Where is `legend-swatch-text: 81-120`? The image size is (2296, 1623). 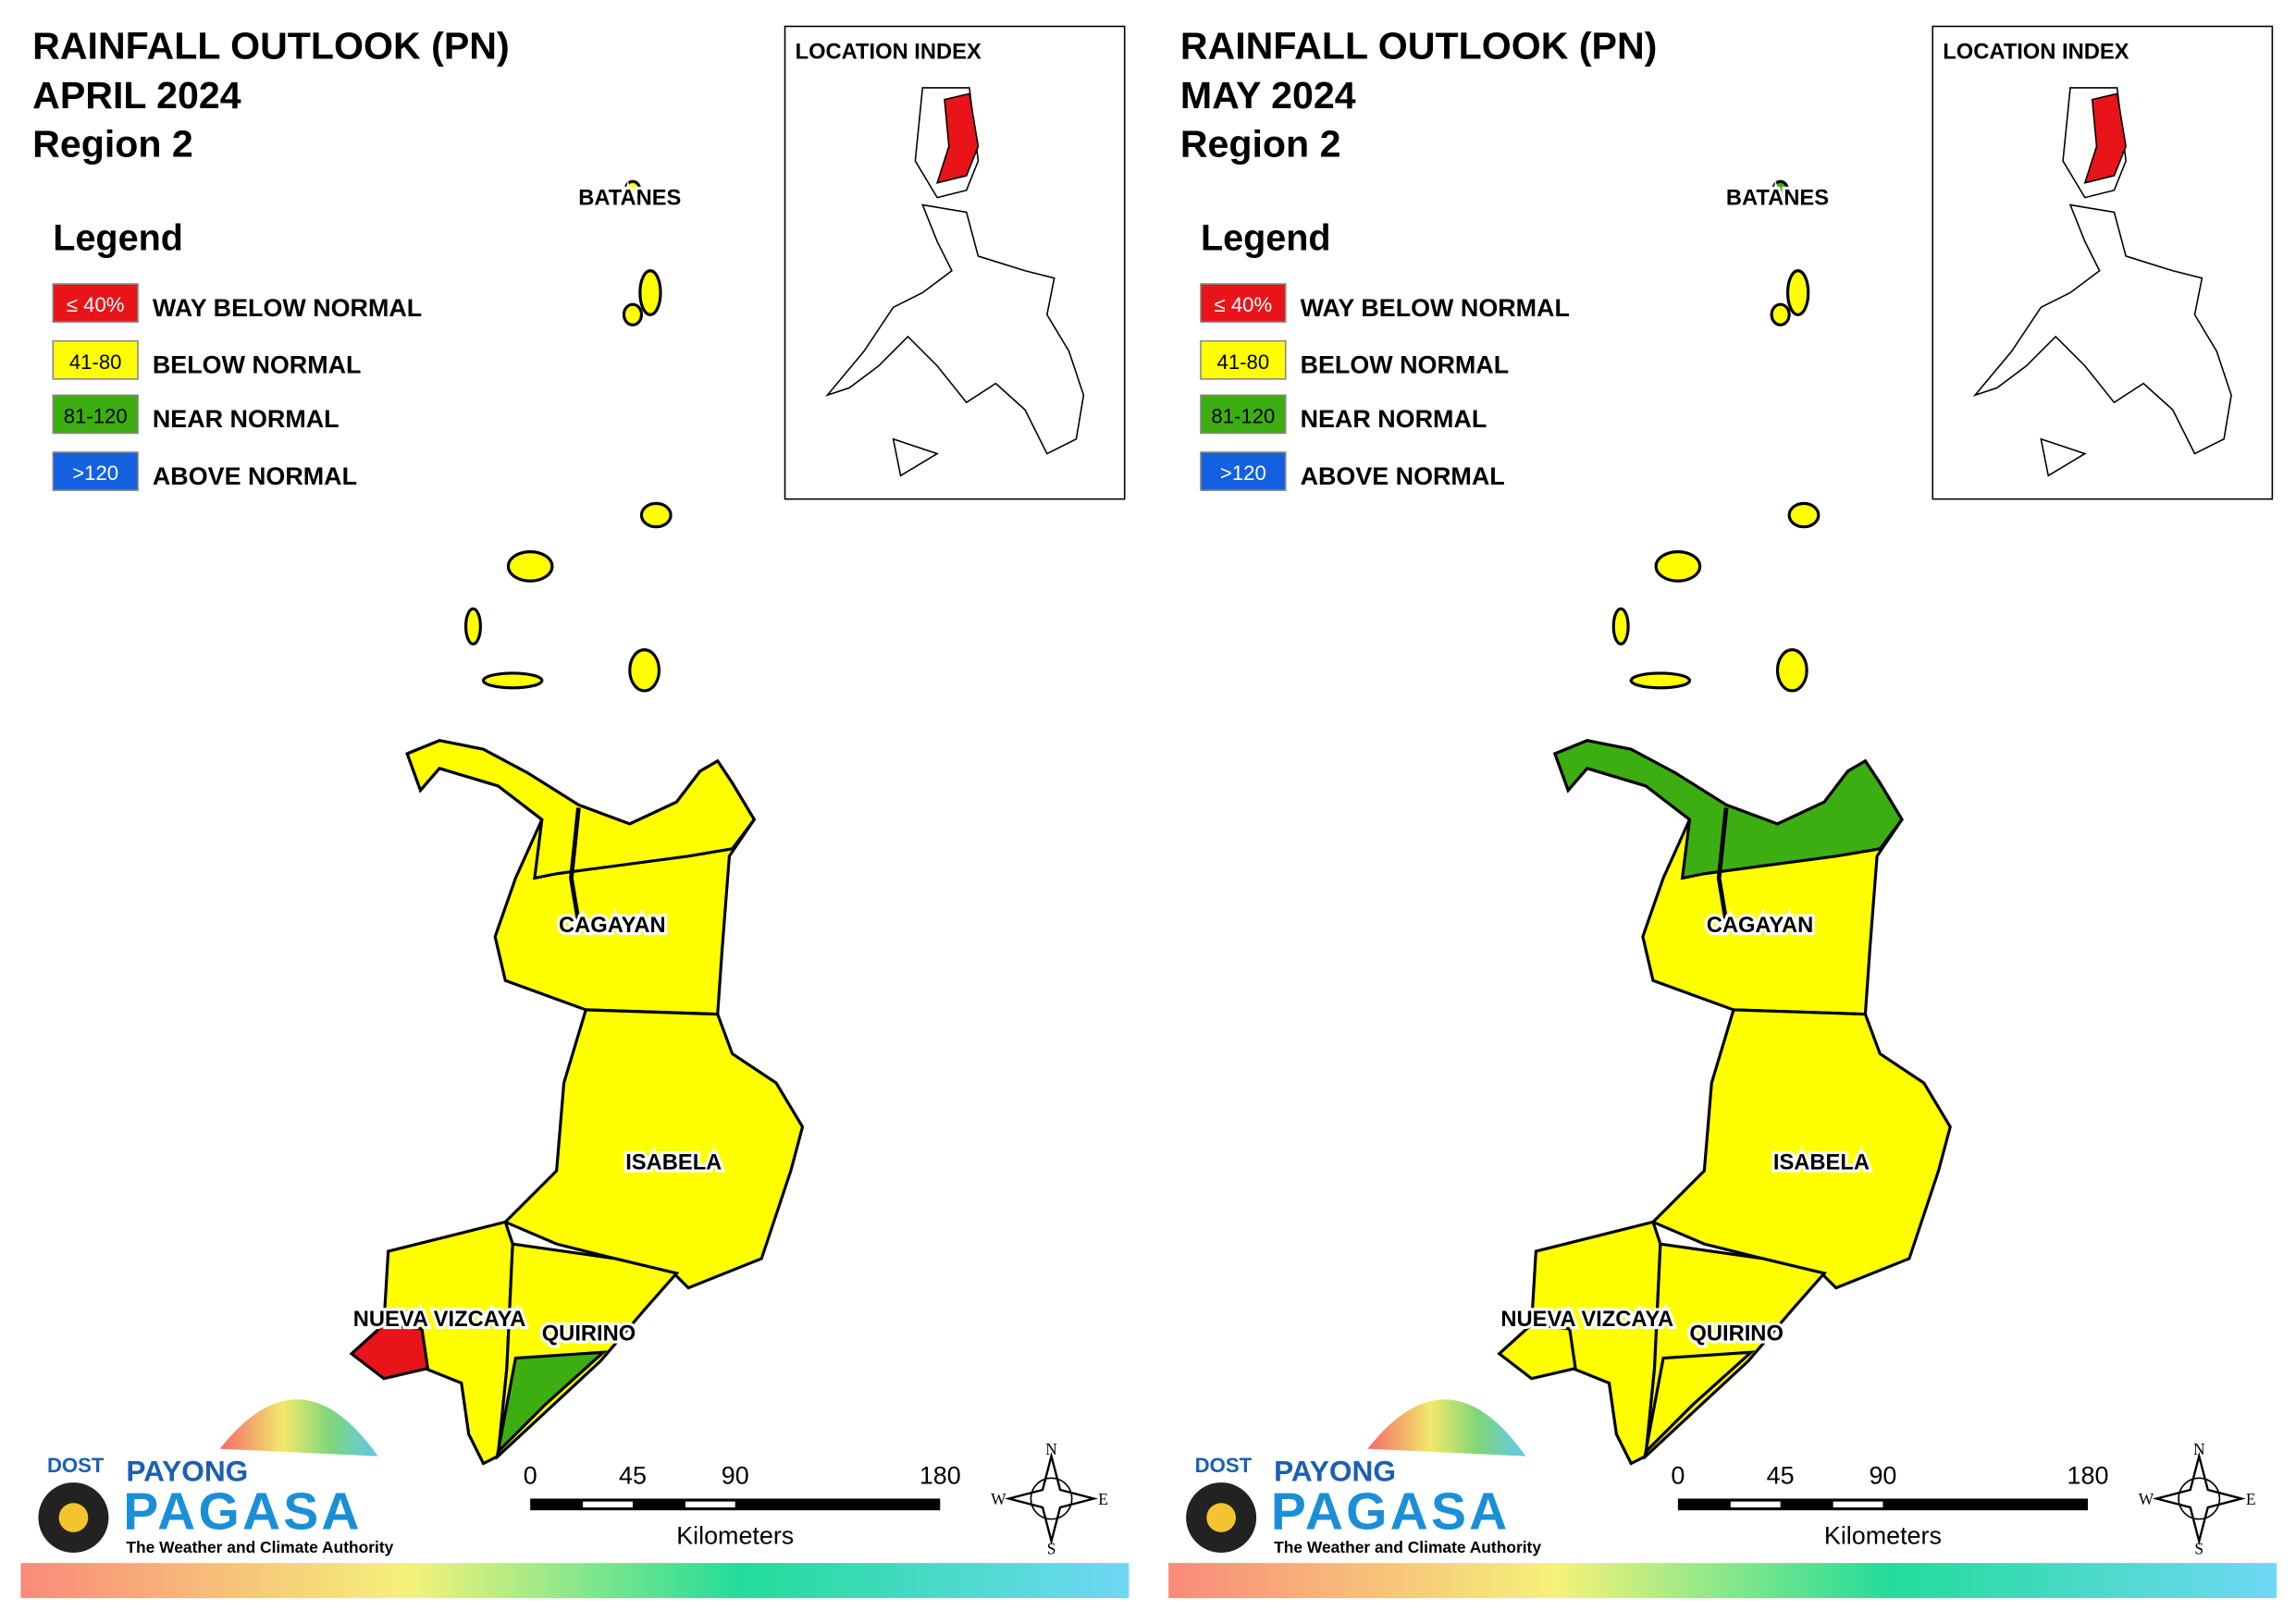 legend-swatch-text: 81-120 is located at coordinates (96, 415).